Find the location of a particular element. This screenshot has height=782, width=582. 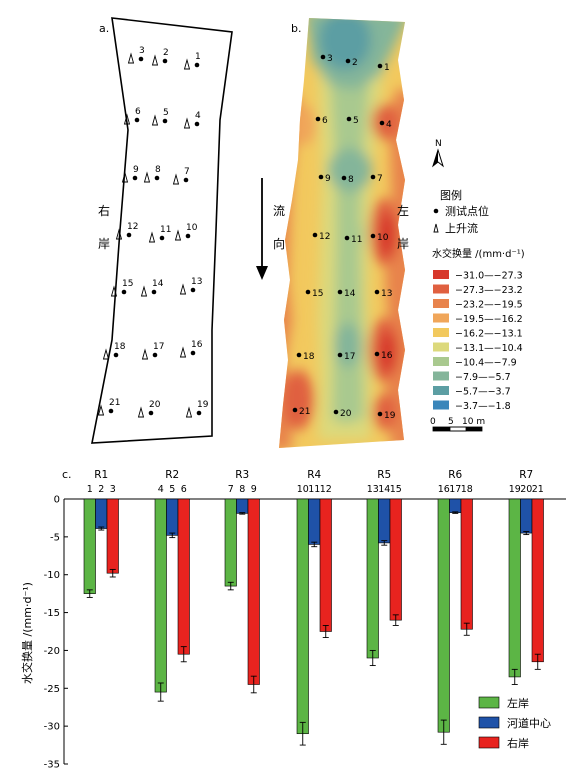

point-label: 3 is located at coordinates (113, 489).